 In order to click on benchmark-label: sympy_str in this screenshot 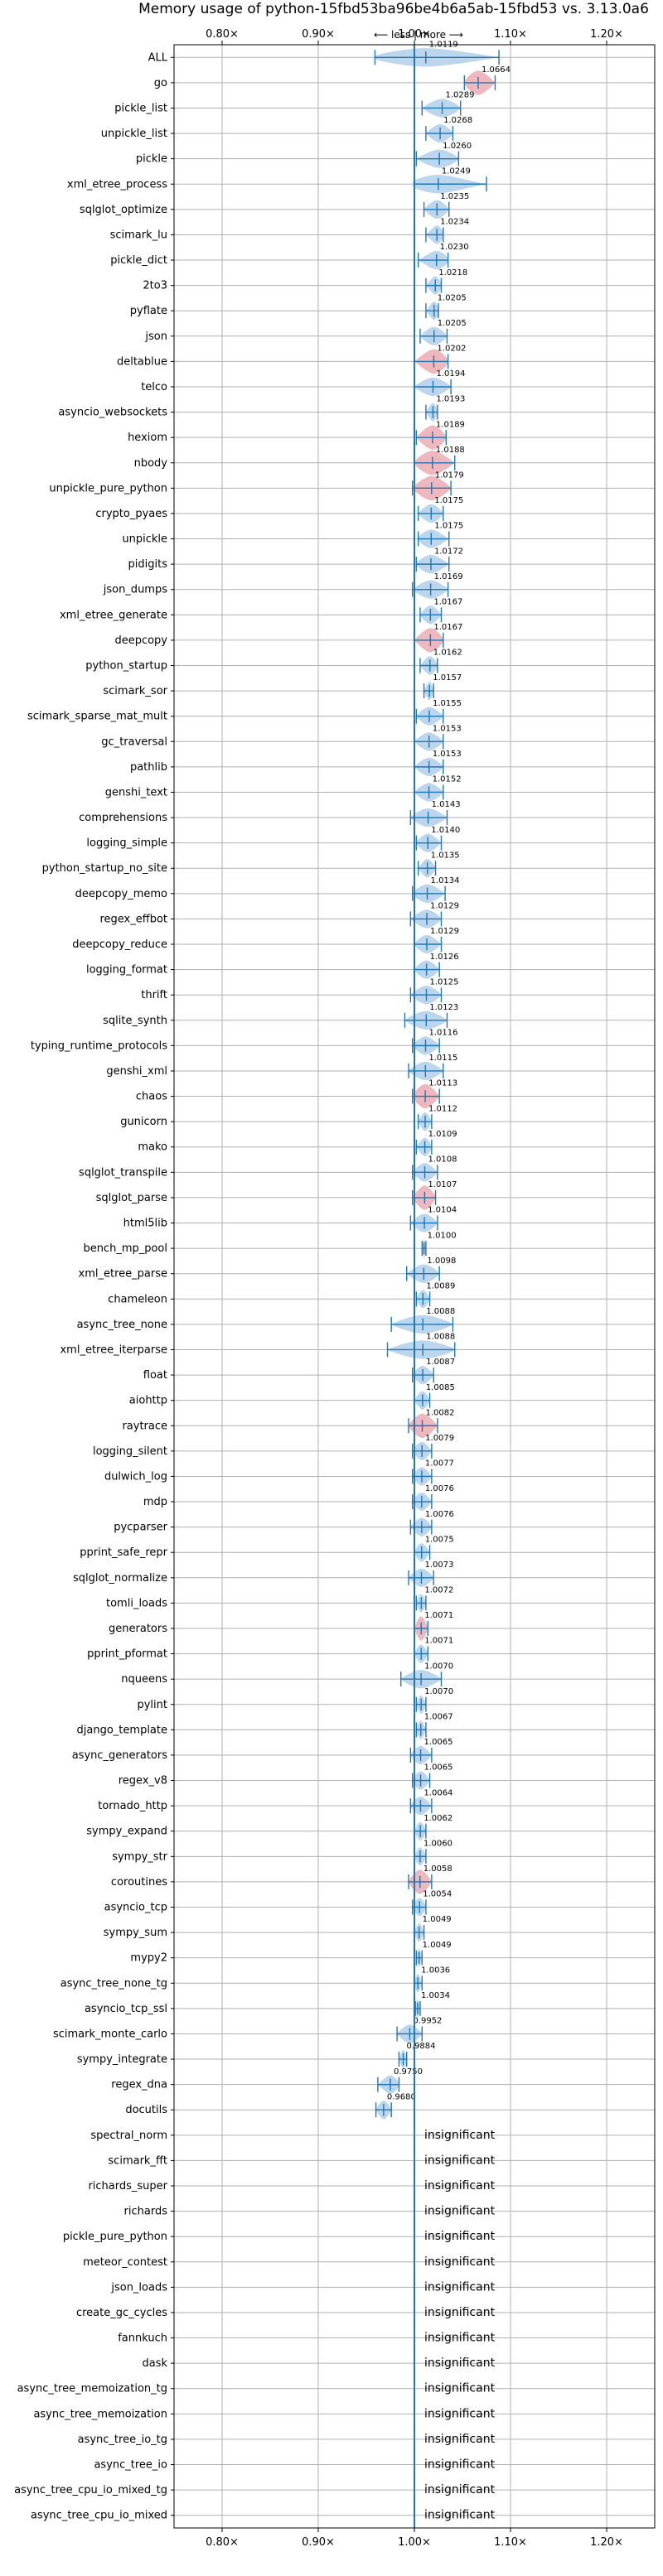, I will do `click(139, 1856)`.